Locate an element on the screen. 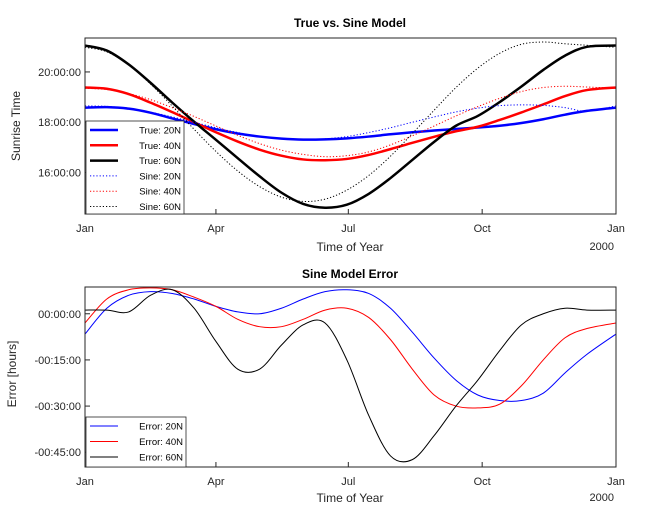  legend-label: Sine: 40N is located at coordinates (160, 192).